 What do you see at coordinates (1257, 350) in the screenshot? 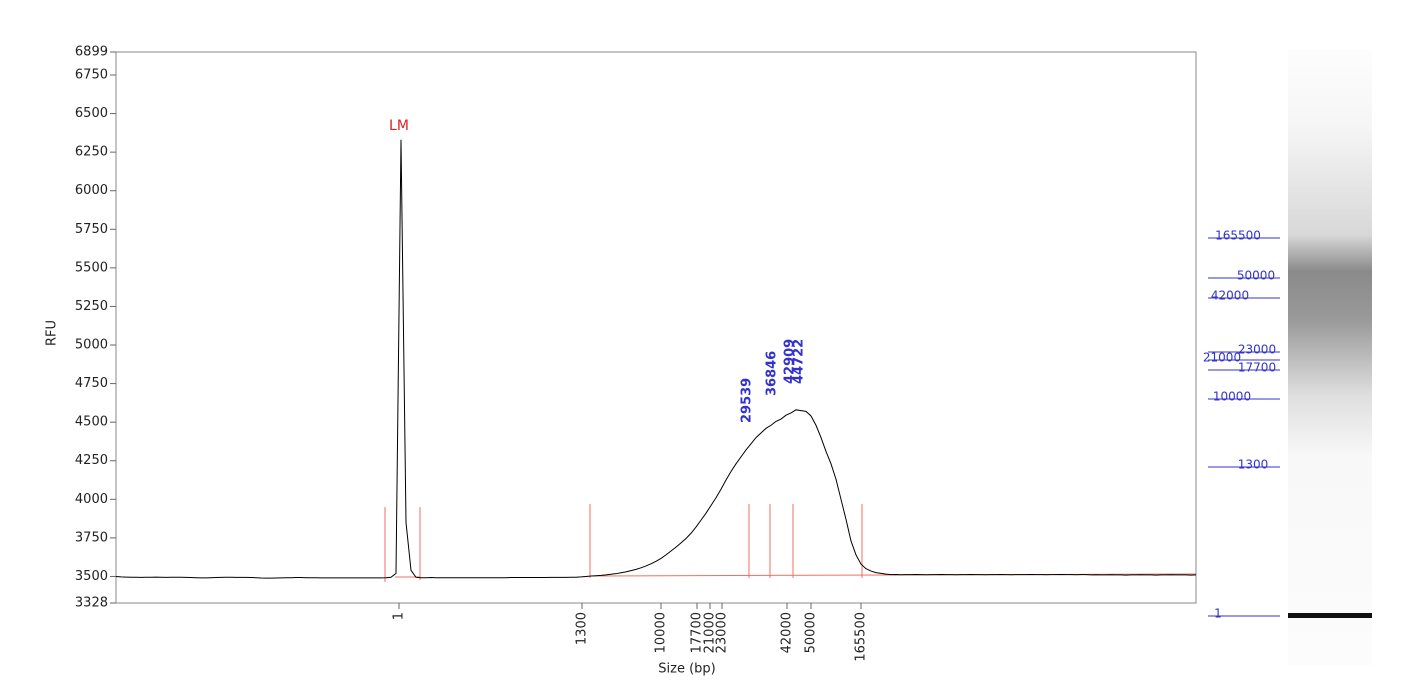
I see `ladder-label: 23000` at bounding box center [1257, 350].